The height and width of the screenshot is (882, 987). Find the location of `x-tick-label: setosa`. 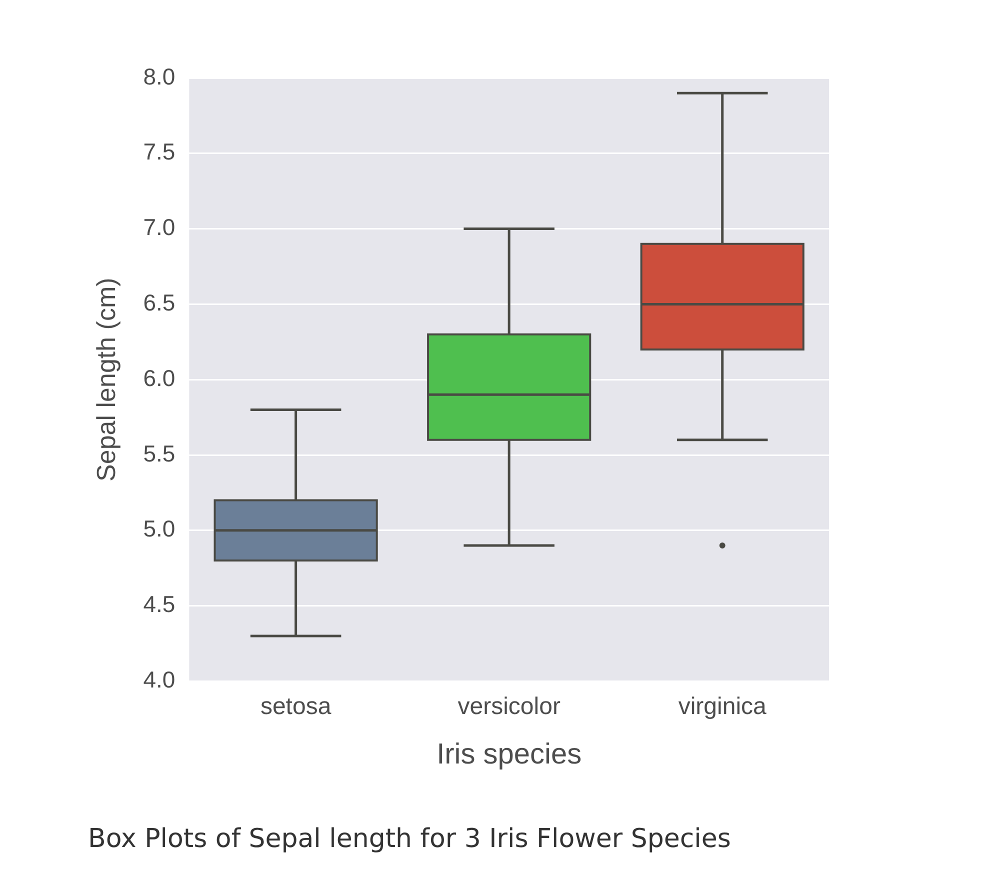

x-tick-label: setosa is located at coordinates (296, 706).